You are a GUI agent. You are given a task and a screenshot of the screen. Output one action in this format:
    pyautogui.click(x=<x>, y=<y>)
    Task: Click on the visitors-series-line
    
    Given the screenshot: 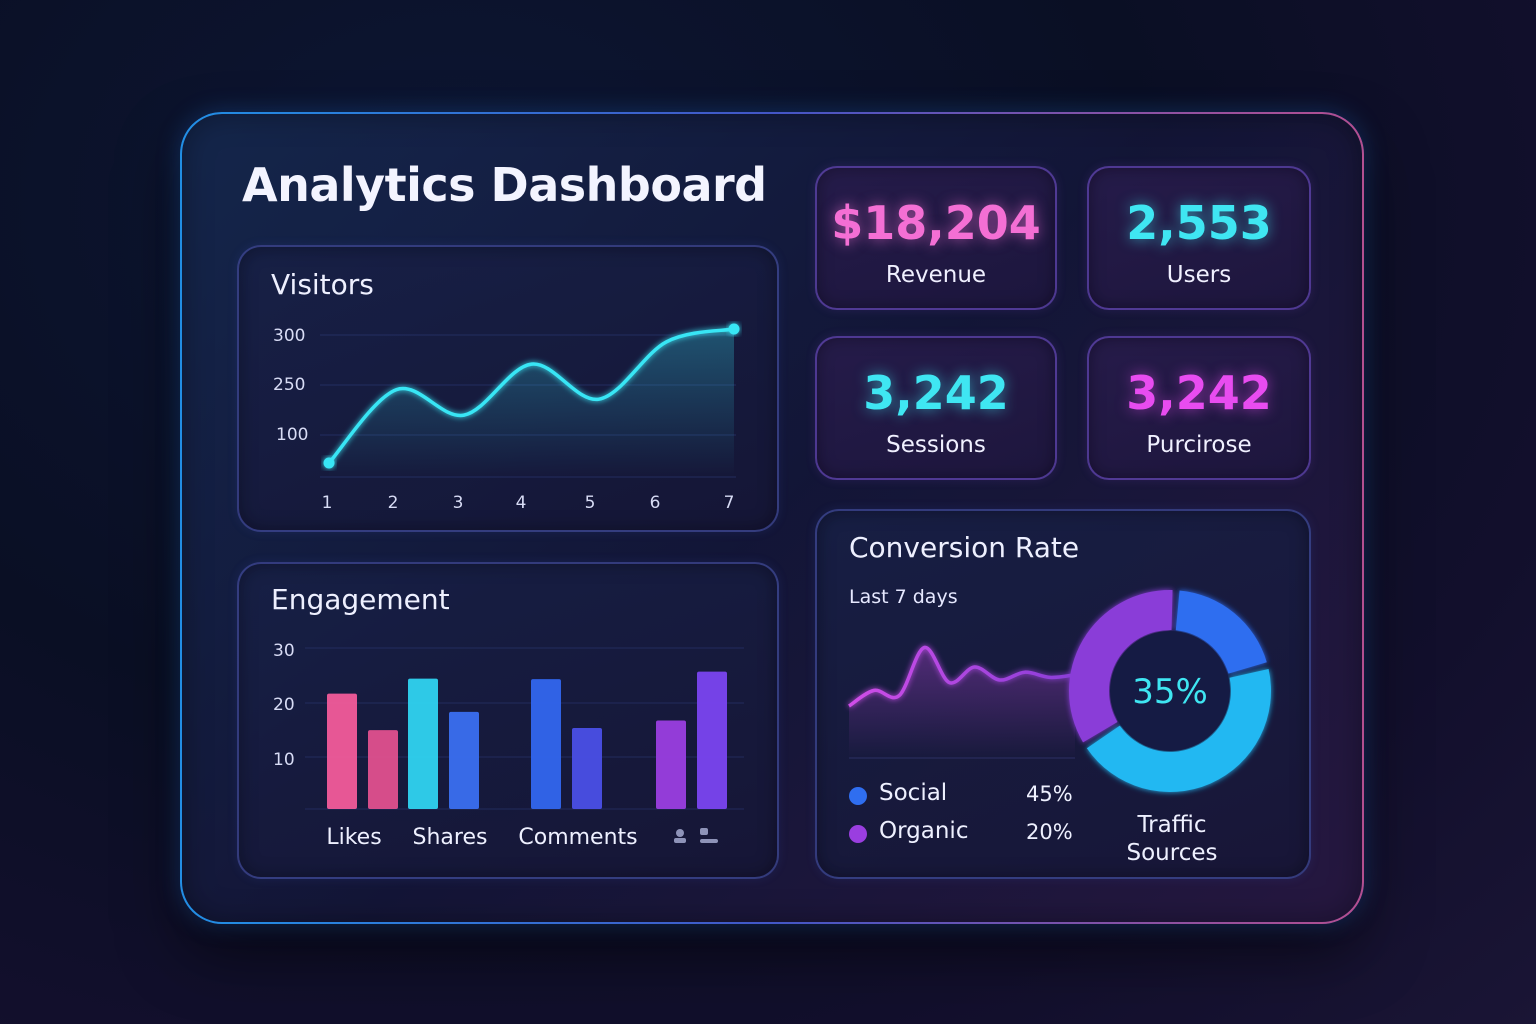 What is the action you would take?
    pyautogui.click(x=531, y=396)
    